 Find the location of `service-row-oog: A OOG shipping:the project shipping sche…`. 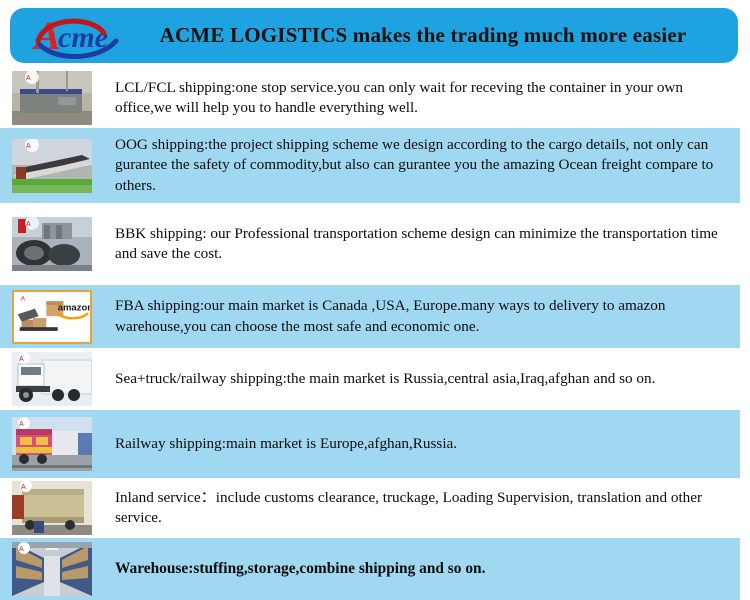

service-row-oog: A OOG shipping:the project shipping sche… is located at coordinates (375, 165).